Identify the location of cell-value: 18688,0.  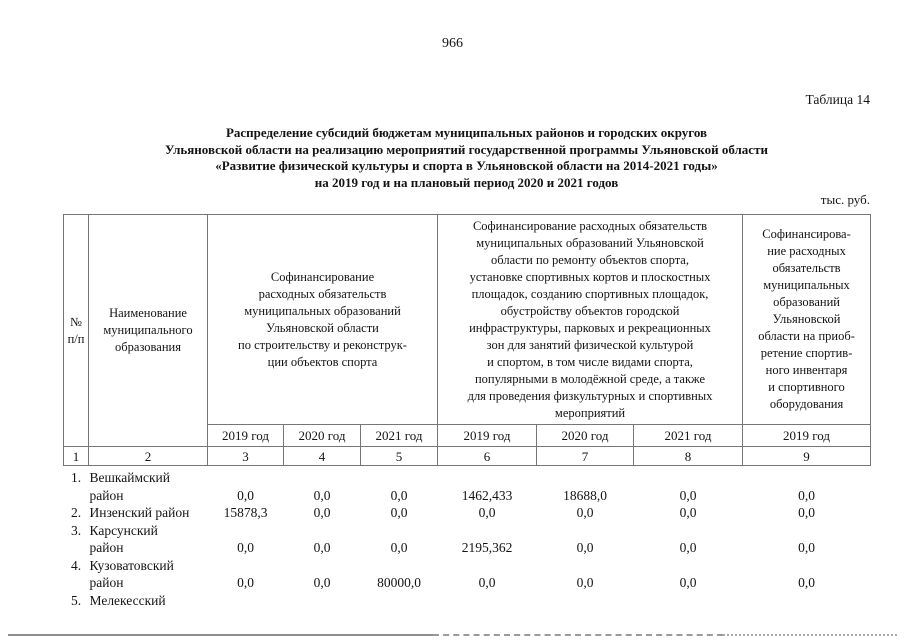
(585, 495).